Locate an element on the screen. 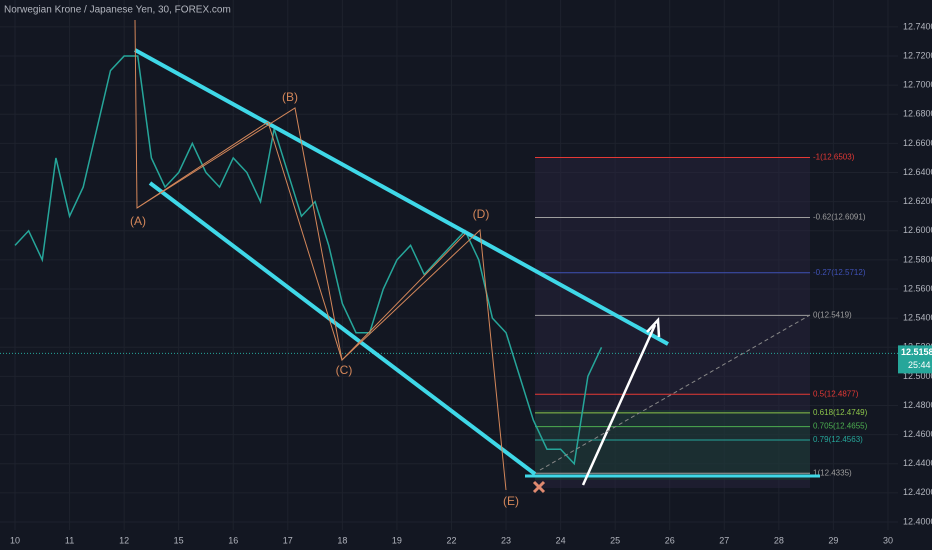 The width and height of the screenshot is (932, 550). y-tick-label: 12.4800 is located at coordinates (917, 405).